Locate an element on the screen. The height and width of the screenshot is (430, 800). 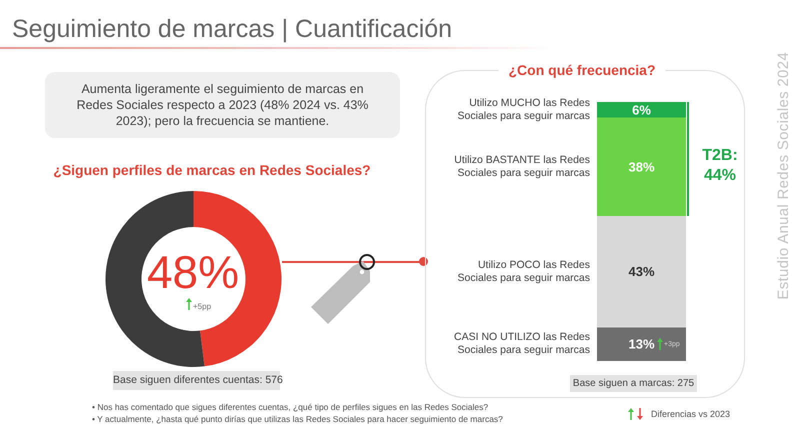
text: Base siguen diferentes cuentas: 576 is located at coordinates (198, 380).